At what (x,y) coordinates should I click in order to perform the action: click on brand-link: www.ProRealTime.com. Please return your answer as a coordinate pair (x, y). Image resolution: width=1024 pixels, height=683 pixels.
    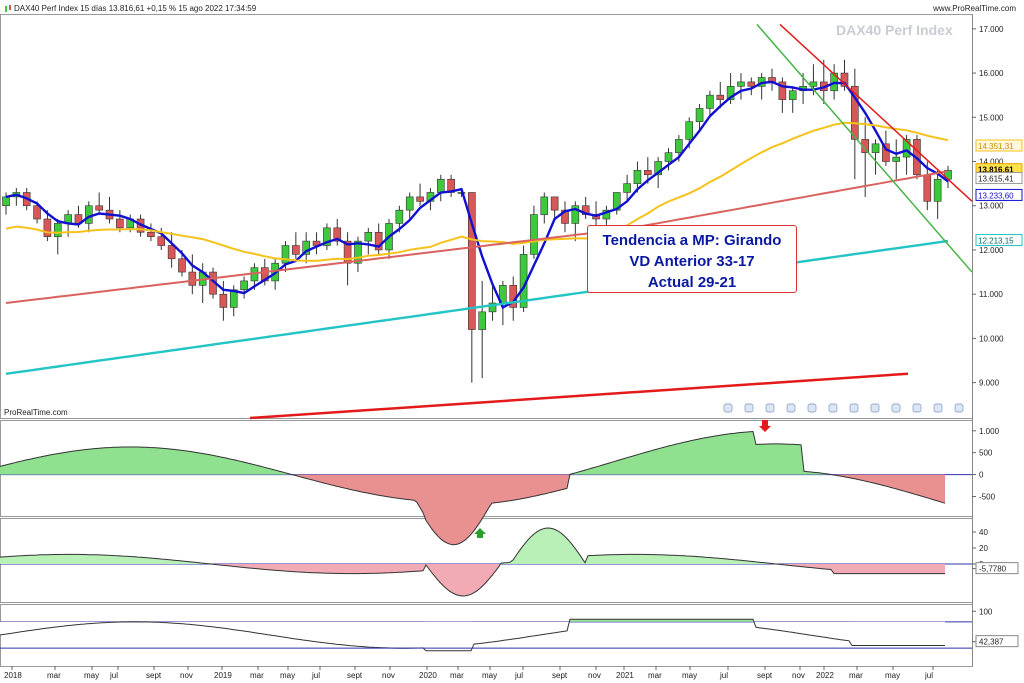
    Looking at the image, I should click on (974, 8).